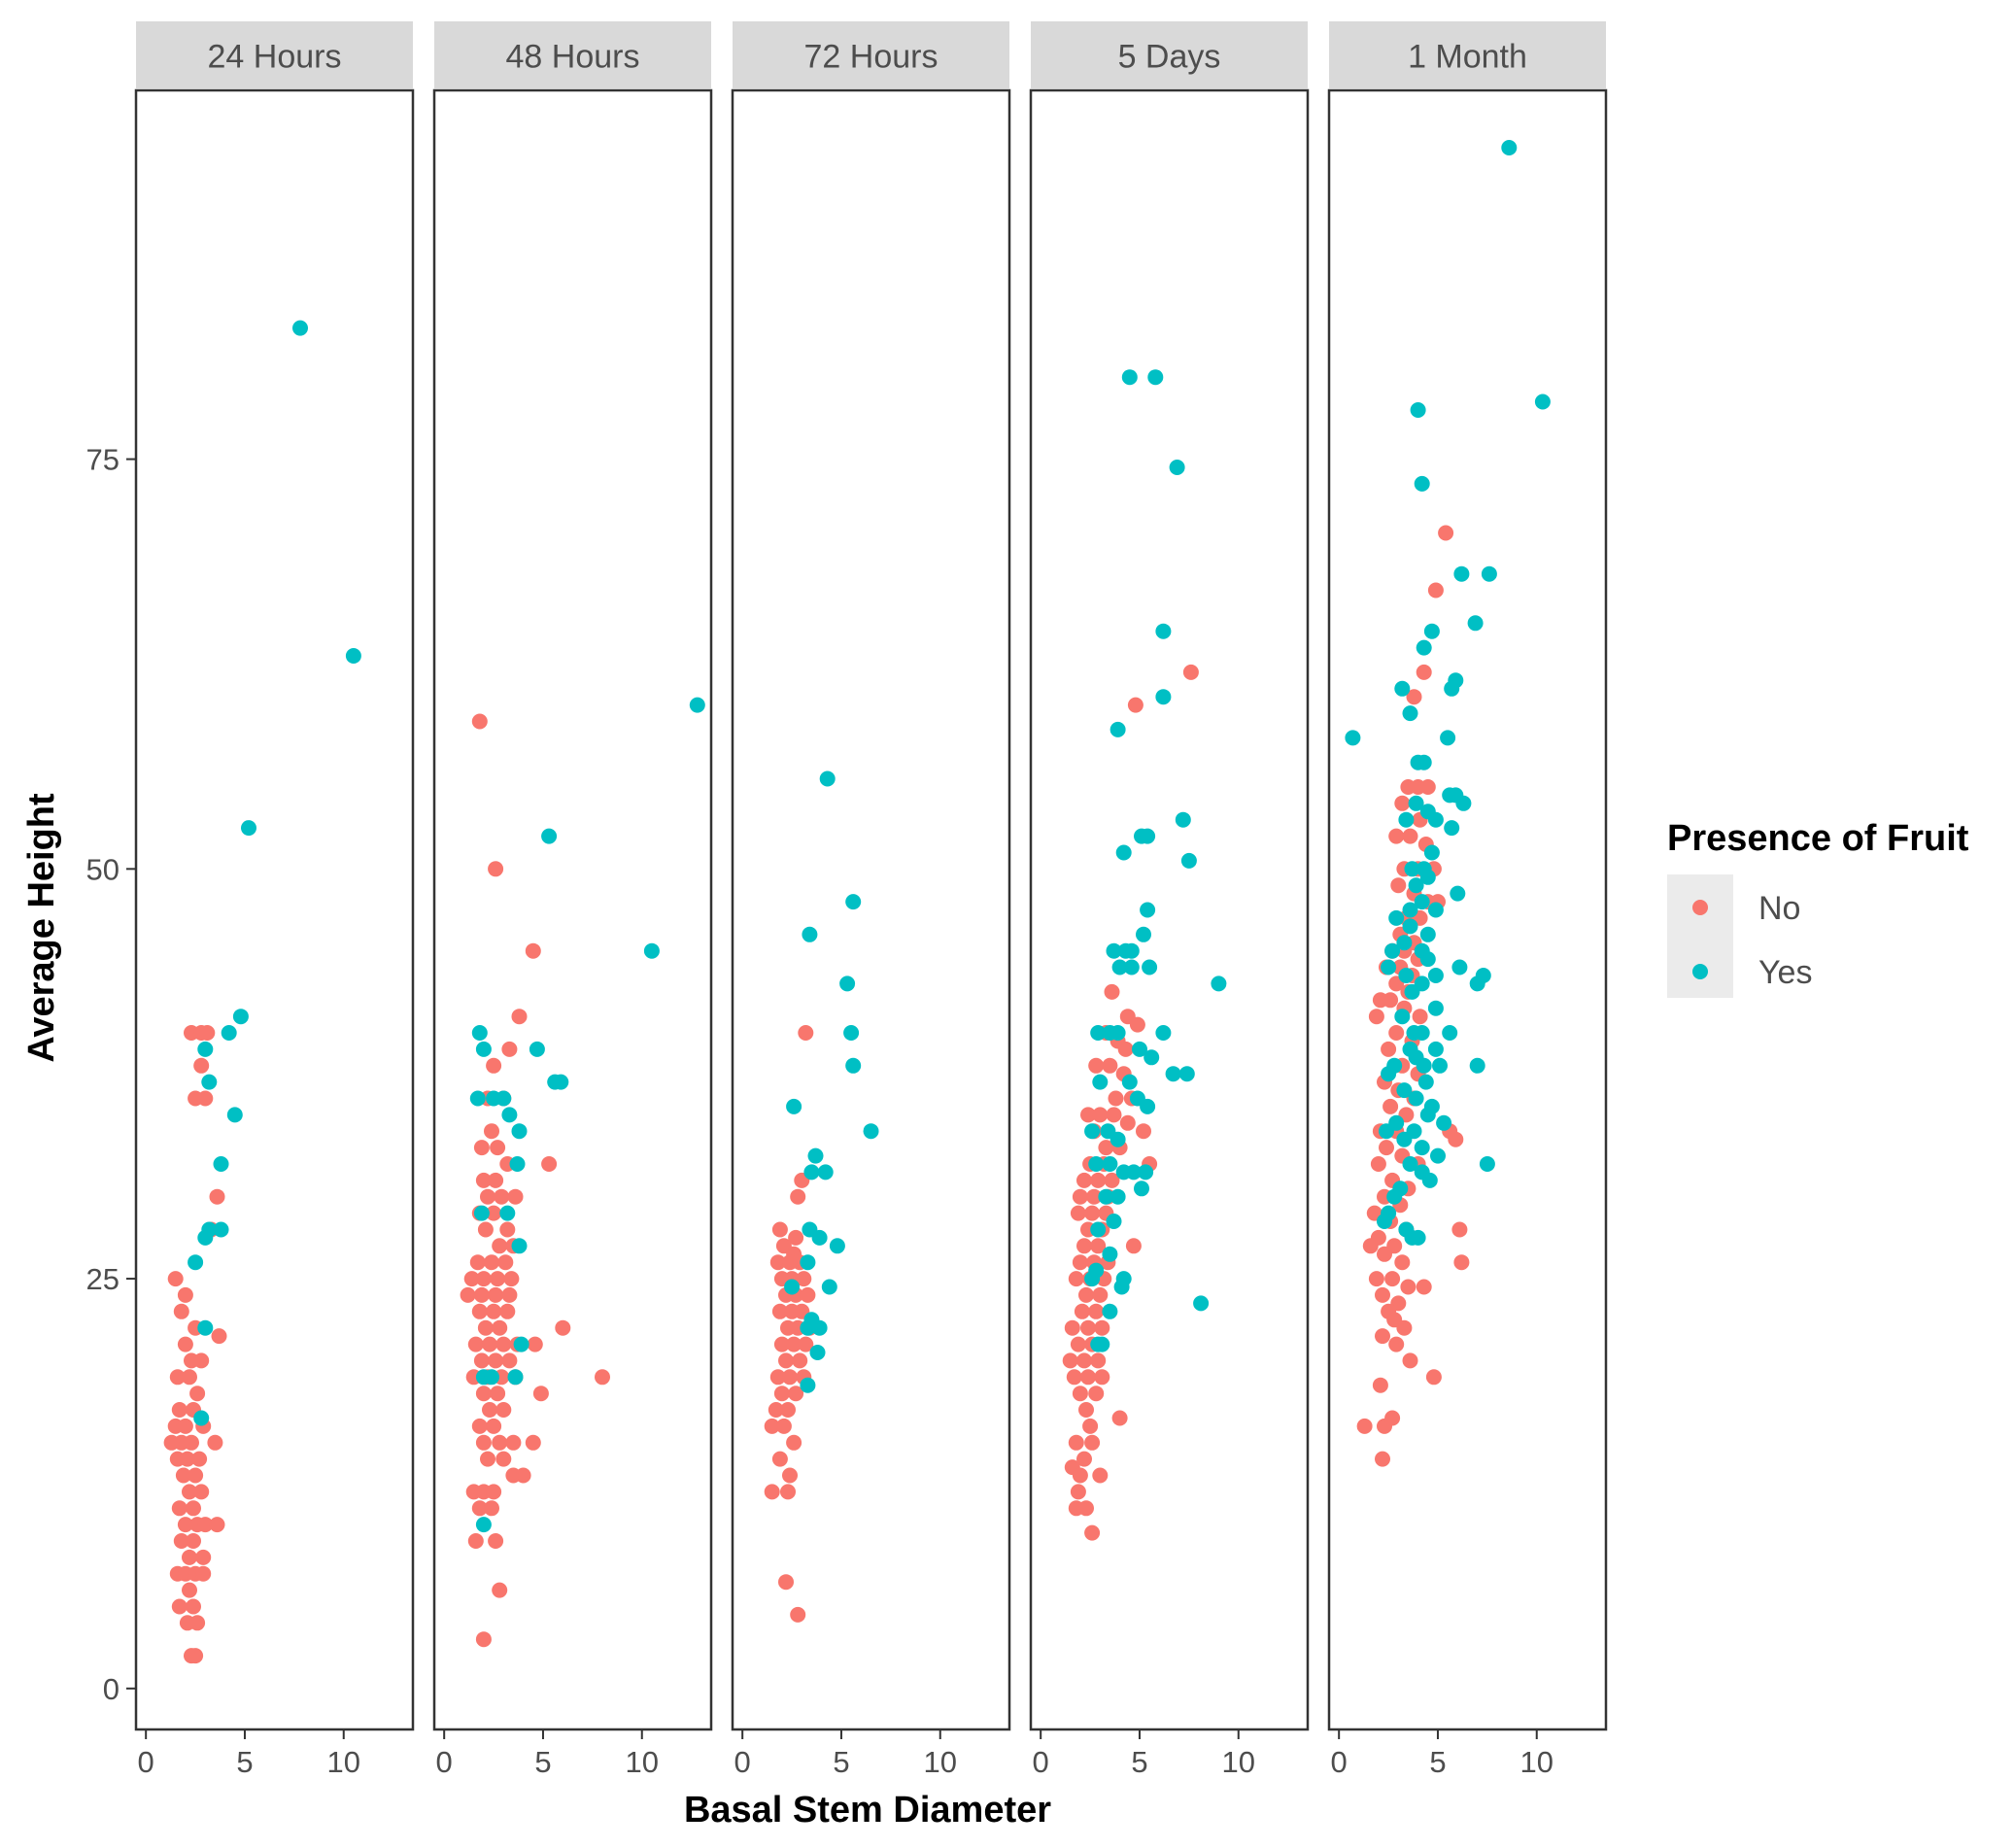 The height and width of the screenshot is (1848, 2014). What do you see at coordinates (871, 900) in the screenshot?
I see `facet-panel: 72 Hours 0 5 10` at bounding box center [871, 900].